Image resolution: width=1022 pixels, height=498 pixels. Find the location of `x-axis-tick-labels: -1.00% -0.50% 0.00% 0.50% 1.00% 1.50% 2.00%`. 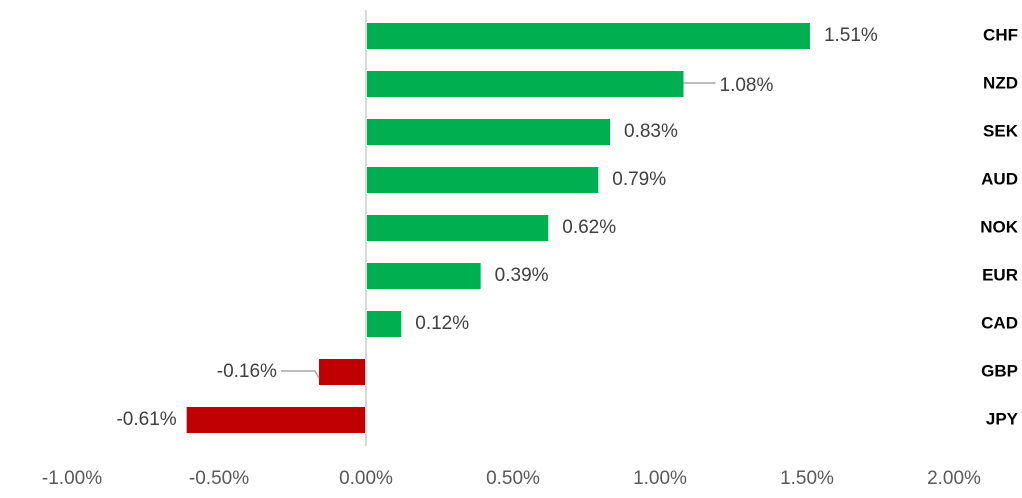

x-axis-tick-labels: -1.00% -0.50% 0.00% 0.50% 1.00% 1.50% 2.00% is located at coordinates (511, 478).